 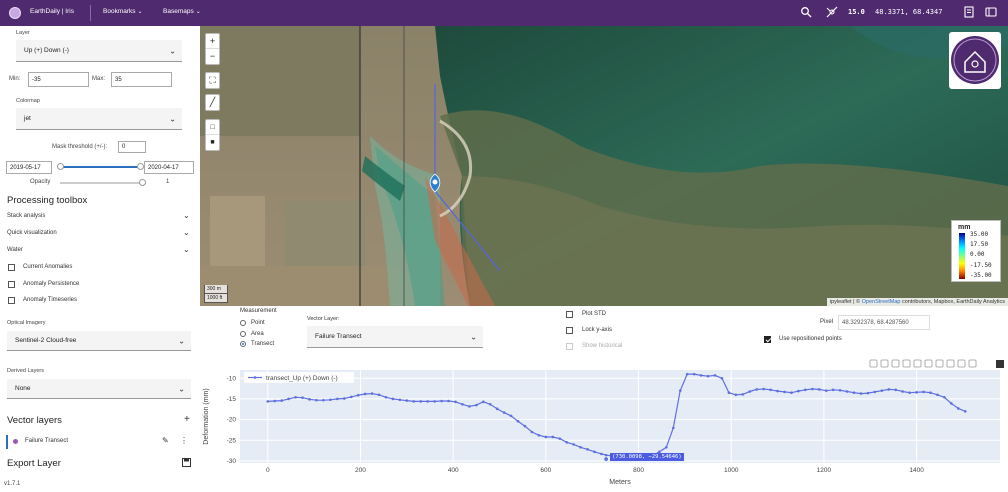 What do you see at coordinates (60, 166) in the screenshot?
I see `date-range-start-handle` at bounding box center [60, 166].